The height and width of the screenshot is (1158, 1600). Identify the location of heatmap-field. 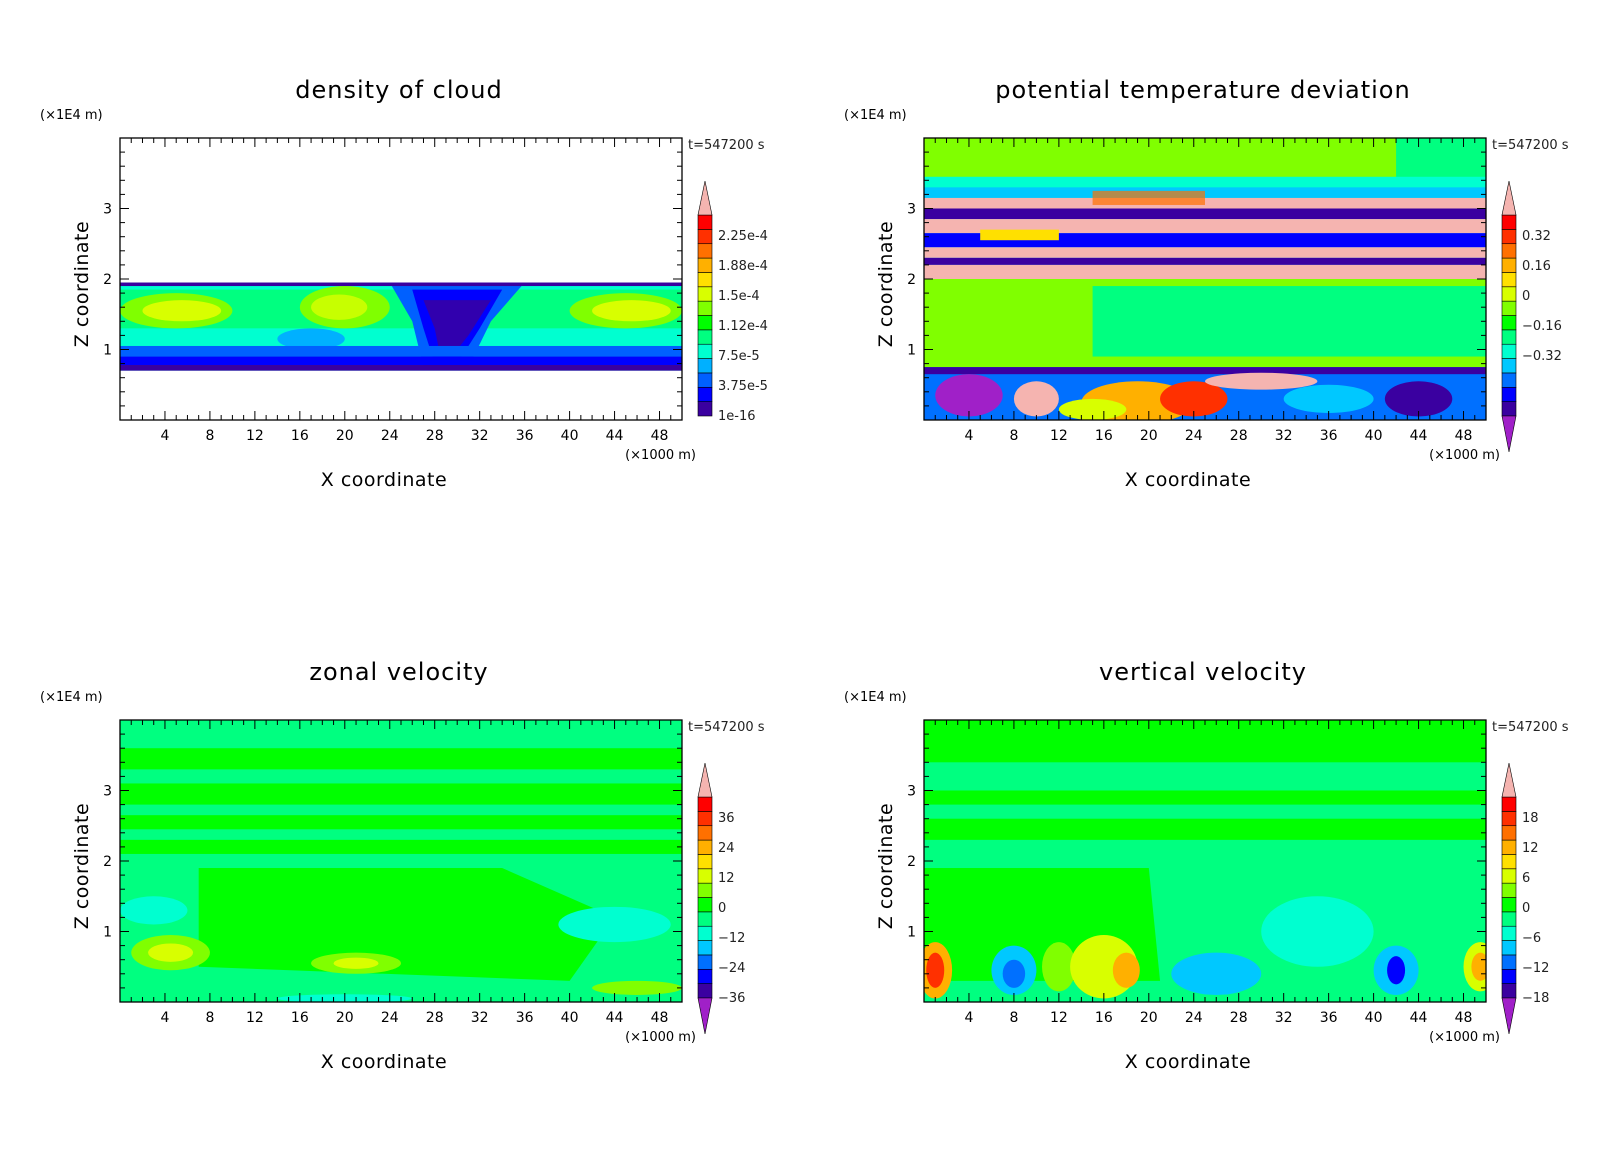
(1205, 861).